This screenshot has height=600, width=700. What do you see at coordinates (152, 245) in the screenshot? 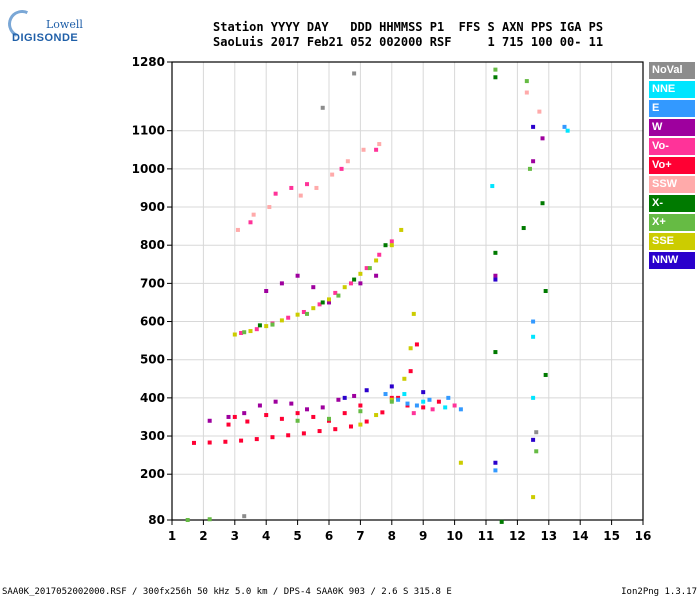
I see `y-tick-label: 800` at bounding box center [152, 245].